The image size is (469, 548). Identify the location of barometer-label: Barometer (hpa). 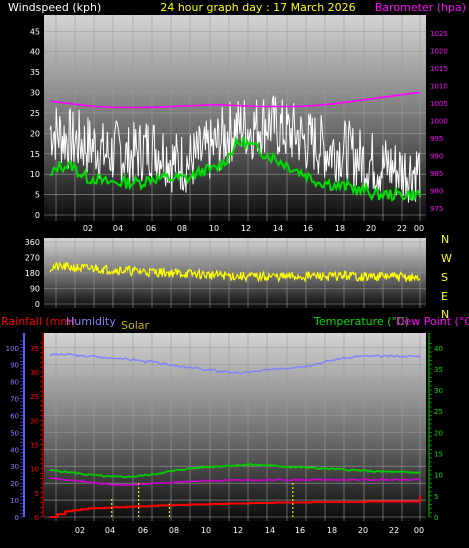
(420, 7).